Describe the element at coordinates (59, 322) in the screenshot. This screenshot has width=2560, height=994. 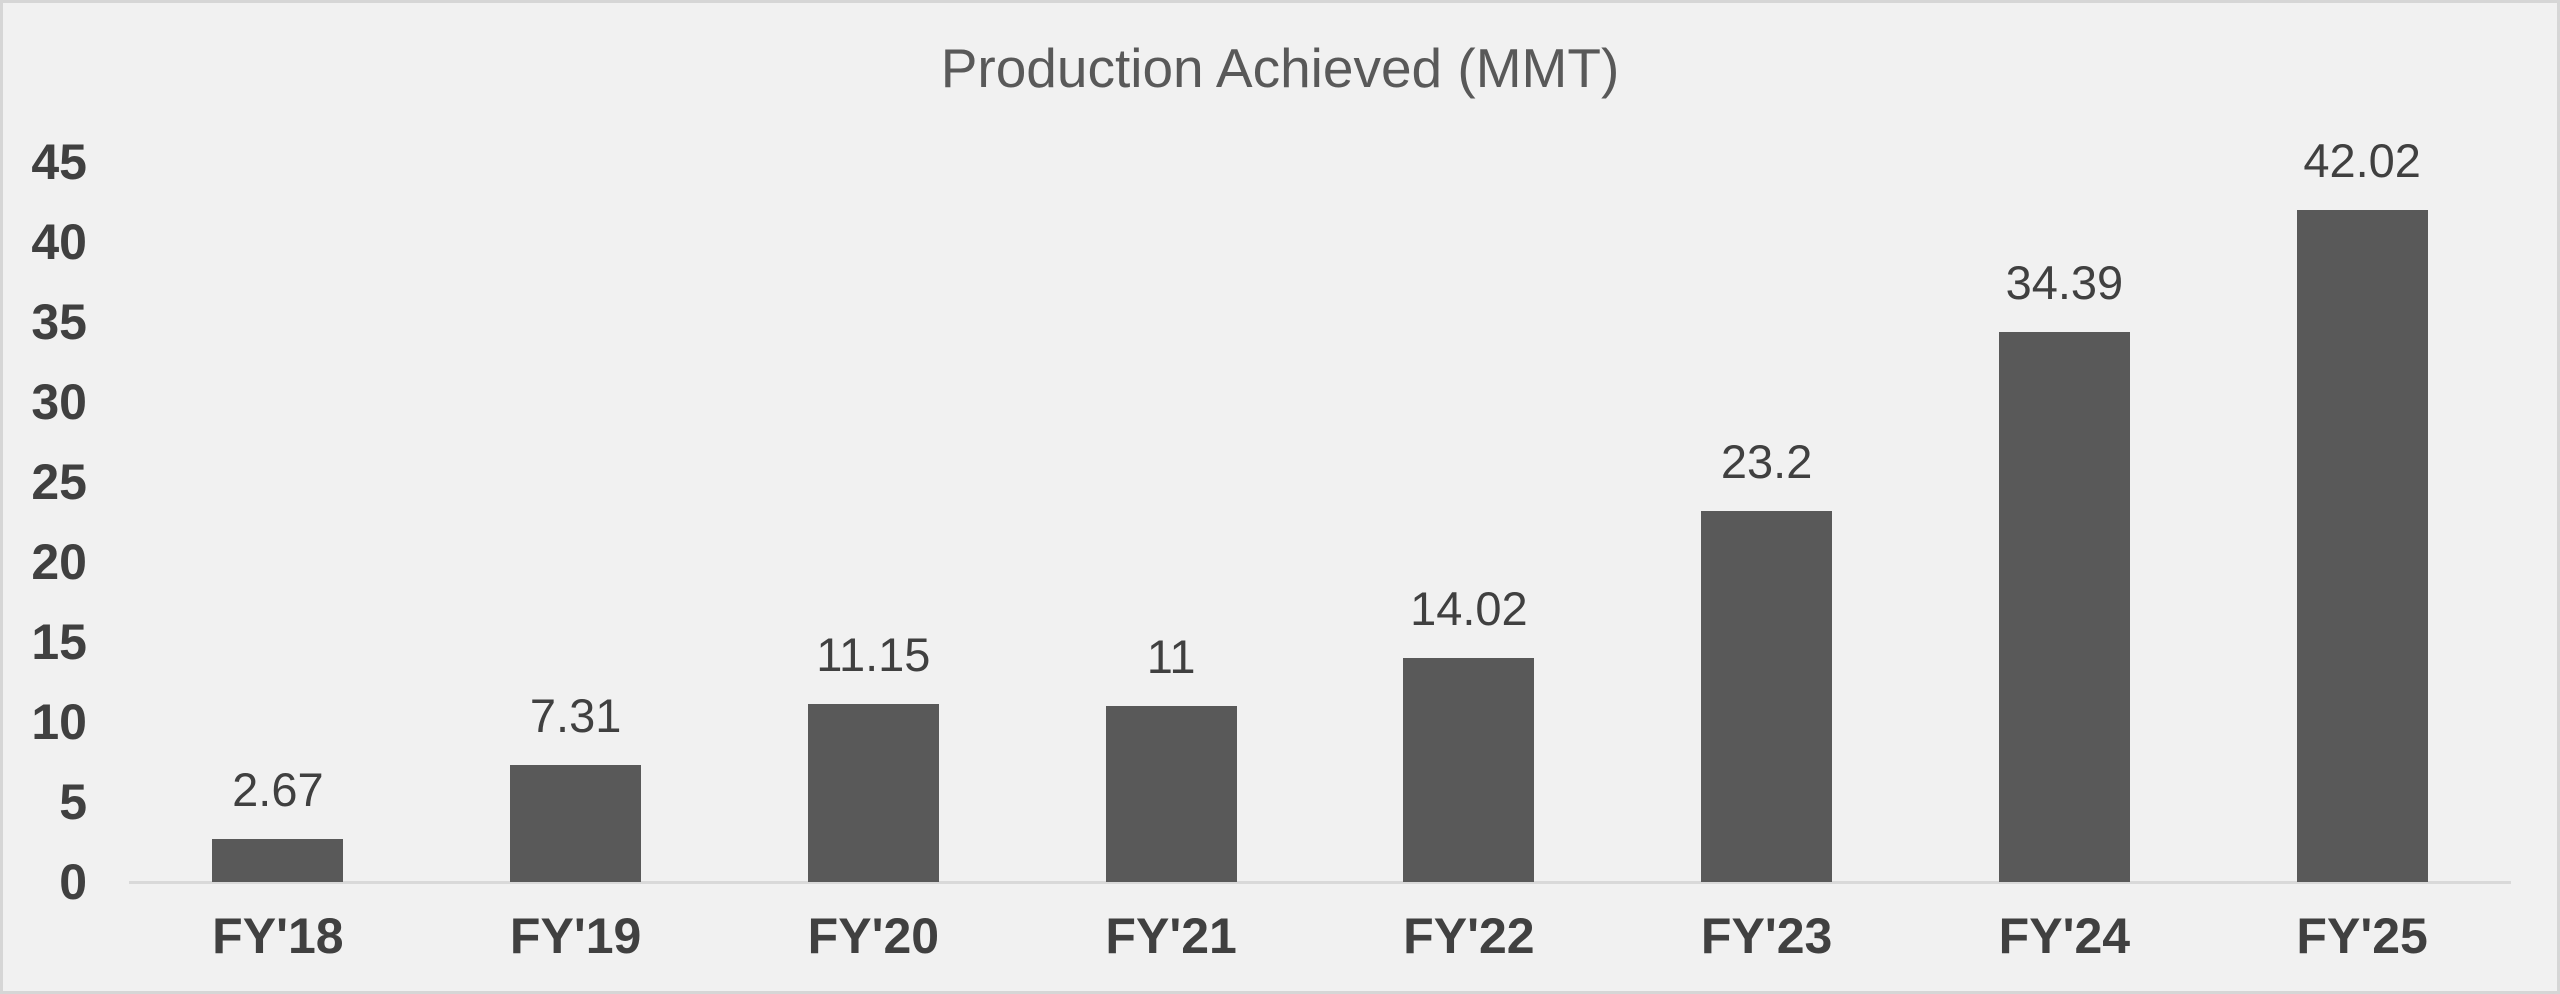
I see `y-axis-tick-label: 35` at that location.